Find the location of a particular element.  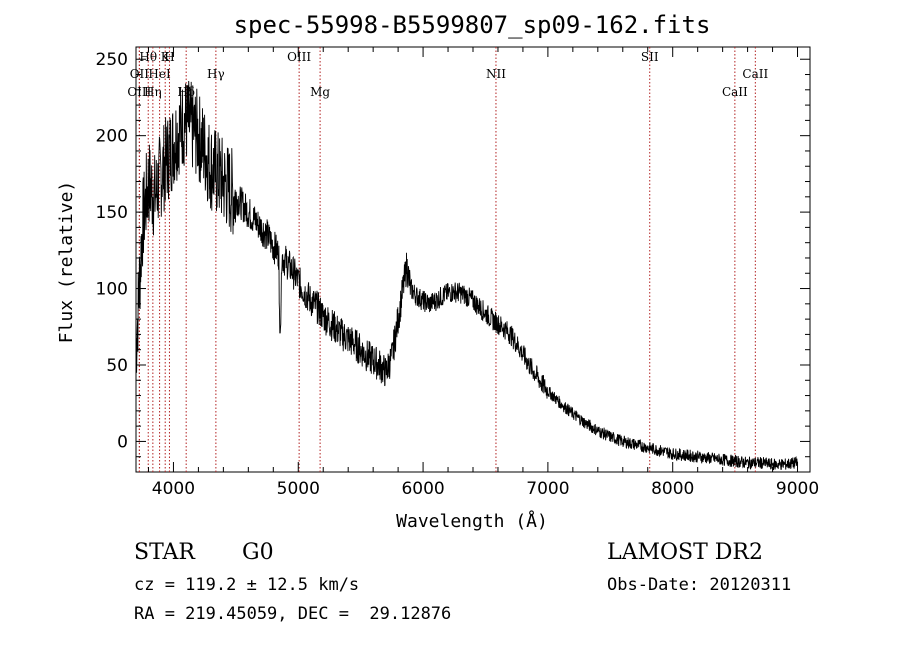

line-label: OII is located at coordinates (140, 74).